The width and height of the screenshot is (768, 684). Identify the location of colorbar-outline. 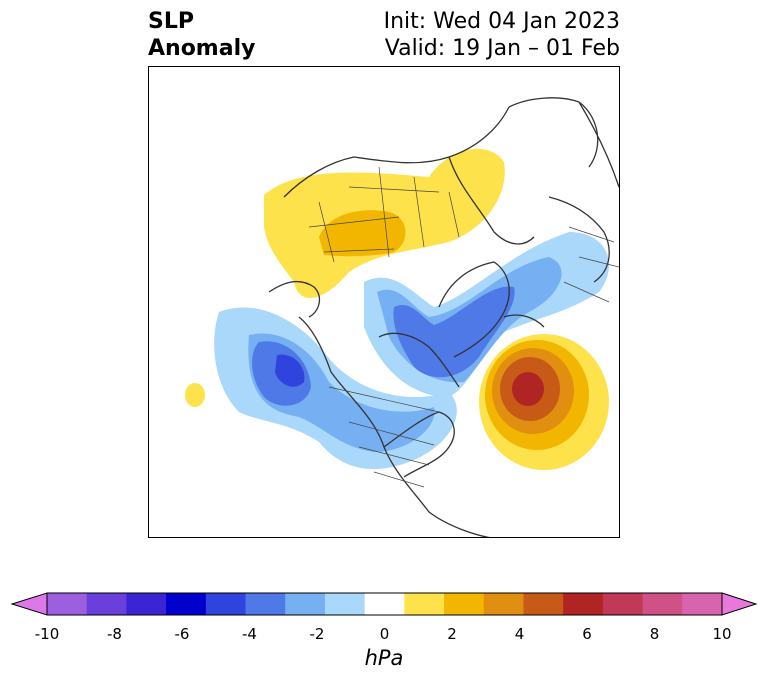
(384, 604).